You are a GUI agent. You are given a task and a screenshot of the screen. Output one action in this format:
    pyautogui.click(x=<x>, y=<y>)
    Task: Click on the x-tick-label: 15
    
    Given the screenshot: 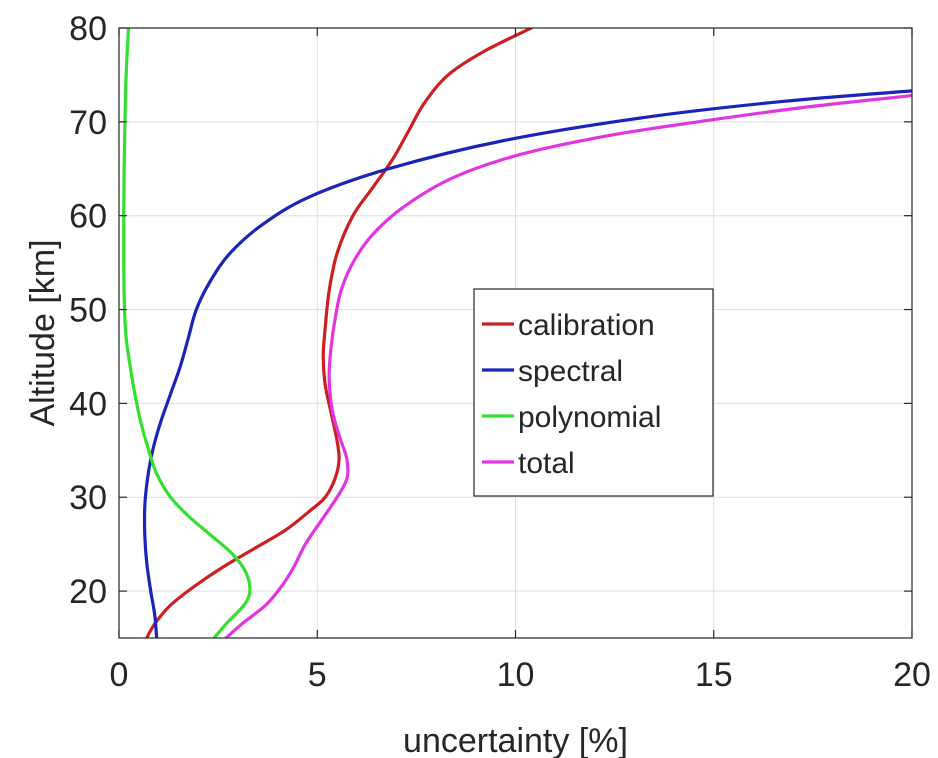 What is the action you would take?
    pyautogui.click(x=714, y=675)
    